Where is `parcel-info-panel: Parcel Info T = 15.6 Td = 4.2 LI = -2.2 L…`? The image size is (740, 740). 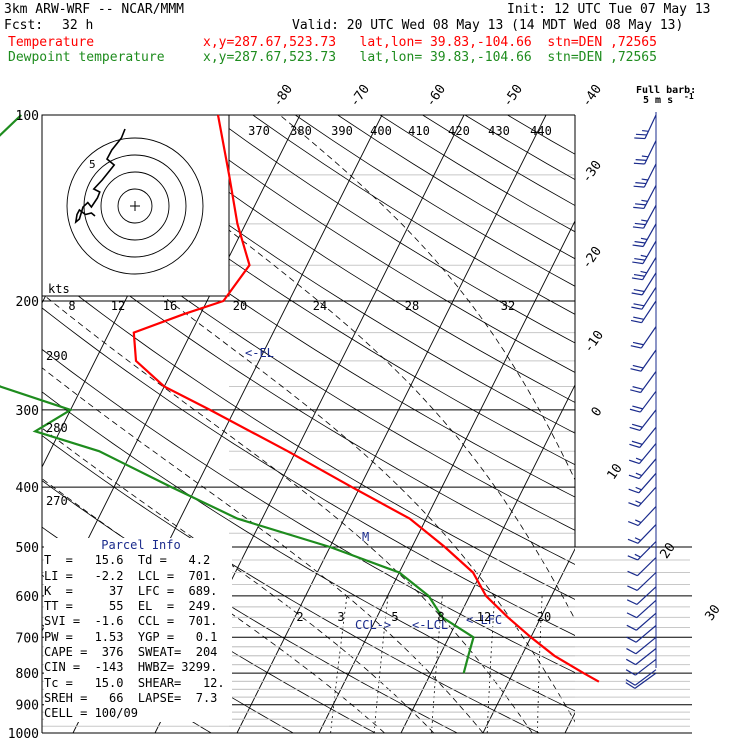 parcel-info-panel: Parcel Info T = 15.6 Td = 4.2 LI = -2.2 L… is located at coordinates (138, 630).